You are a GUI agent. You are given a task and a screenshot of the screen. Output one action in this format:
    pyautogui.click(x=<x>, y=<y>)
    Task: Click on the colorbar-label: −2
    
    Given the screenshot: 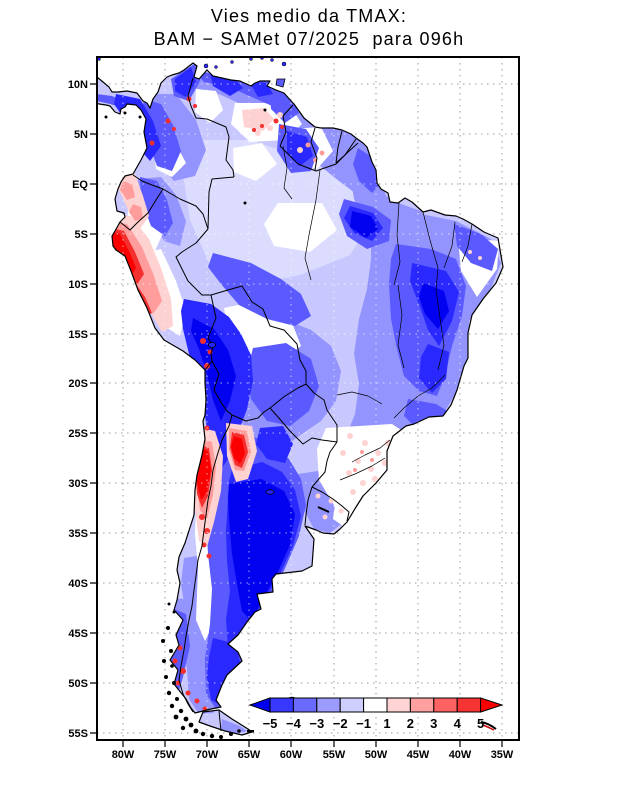 What is the action you would take?
    pyautogui.click(x=340, y=723)
    